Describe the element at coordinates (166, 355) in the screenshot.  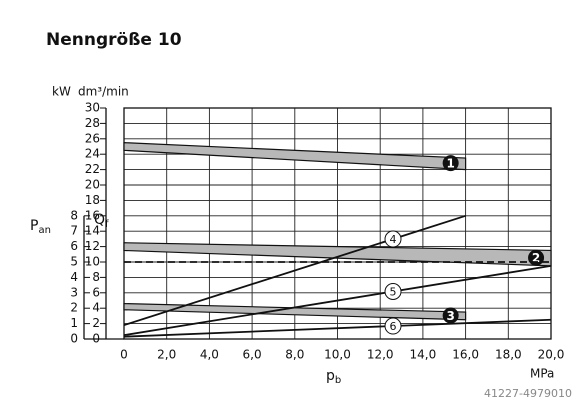
I see `x-tick-label: 2,0` at that location.